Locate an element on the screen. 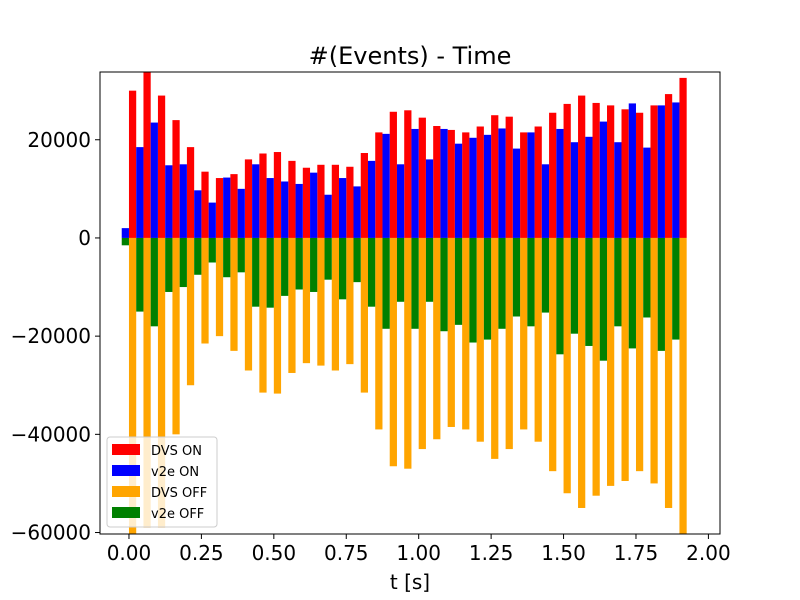 The width and height of the screenshot is (800, 600). x-axis: 0.00 0.25 0.50 0.75 1.00 1.25 1.50 1.75 2.00 is located at coordinates (419, 549).